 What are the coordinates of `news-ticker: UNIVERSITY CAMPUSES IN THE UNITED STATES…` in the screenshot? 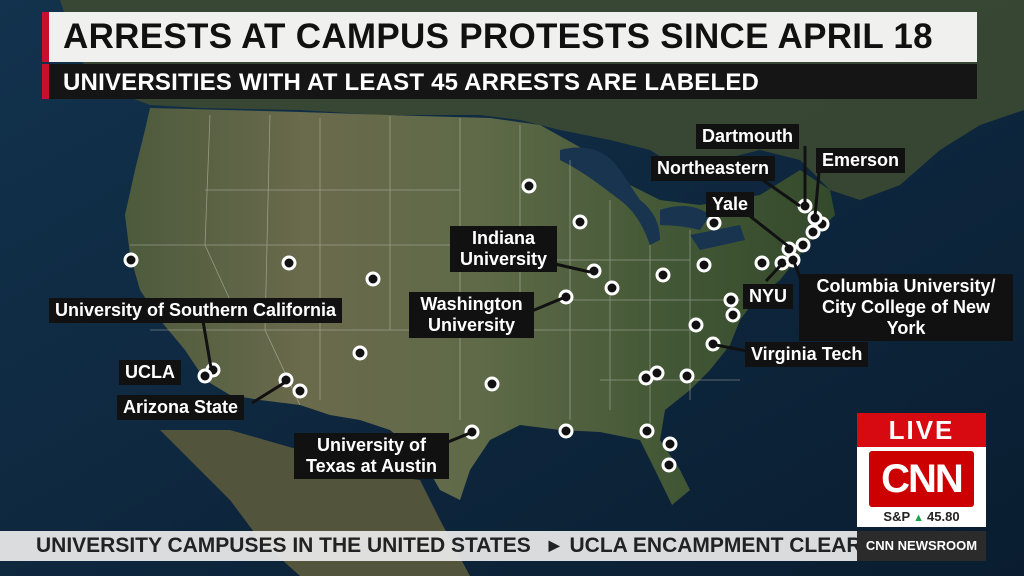 It's located at (428, 546).